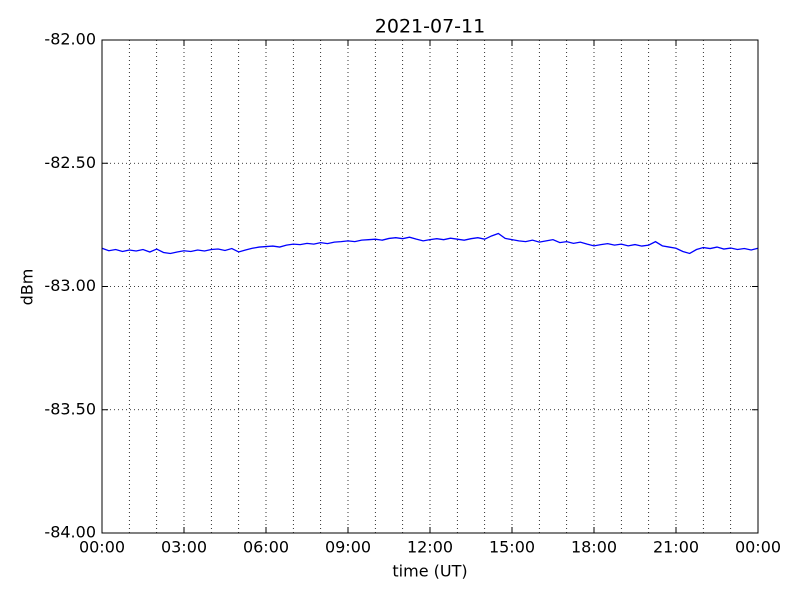  Describe the element at coordinates (430, 27) in the screenshot. I see `chart-title: 2021-07-11` at that location.